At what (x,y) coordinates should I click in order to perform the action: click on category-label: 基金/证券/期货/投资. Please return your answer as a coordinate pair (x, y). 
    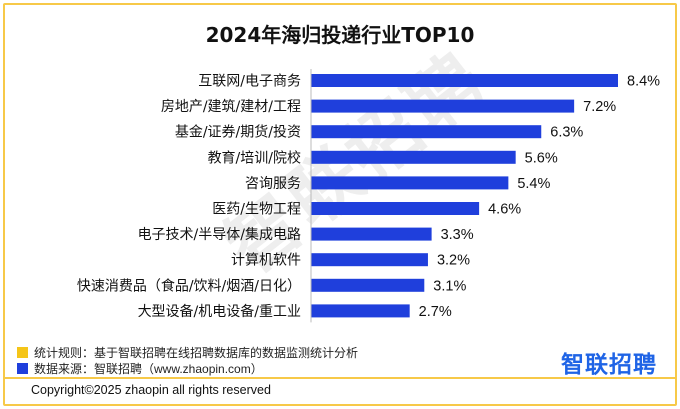
    Looking at the image, I should click on (238, 132).